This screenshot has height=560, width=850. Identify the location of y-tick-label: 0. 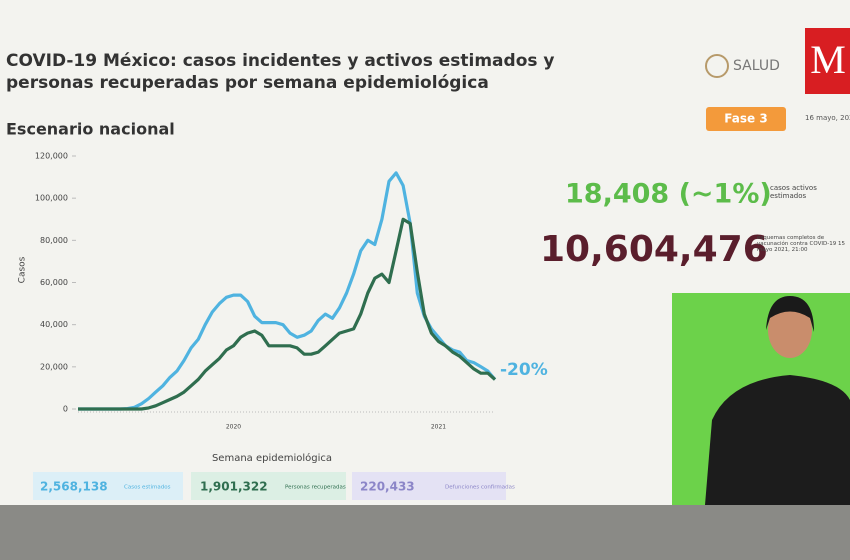
(65, 409).